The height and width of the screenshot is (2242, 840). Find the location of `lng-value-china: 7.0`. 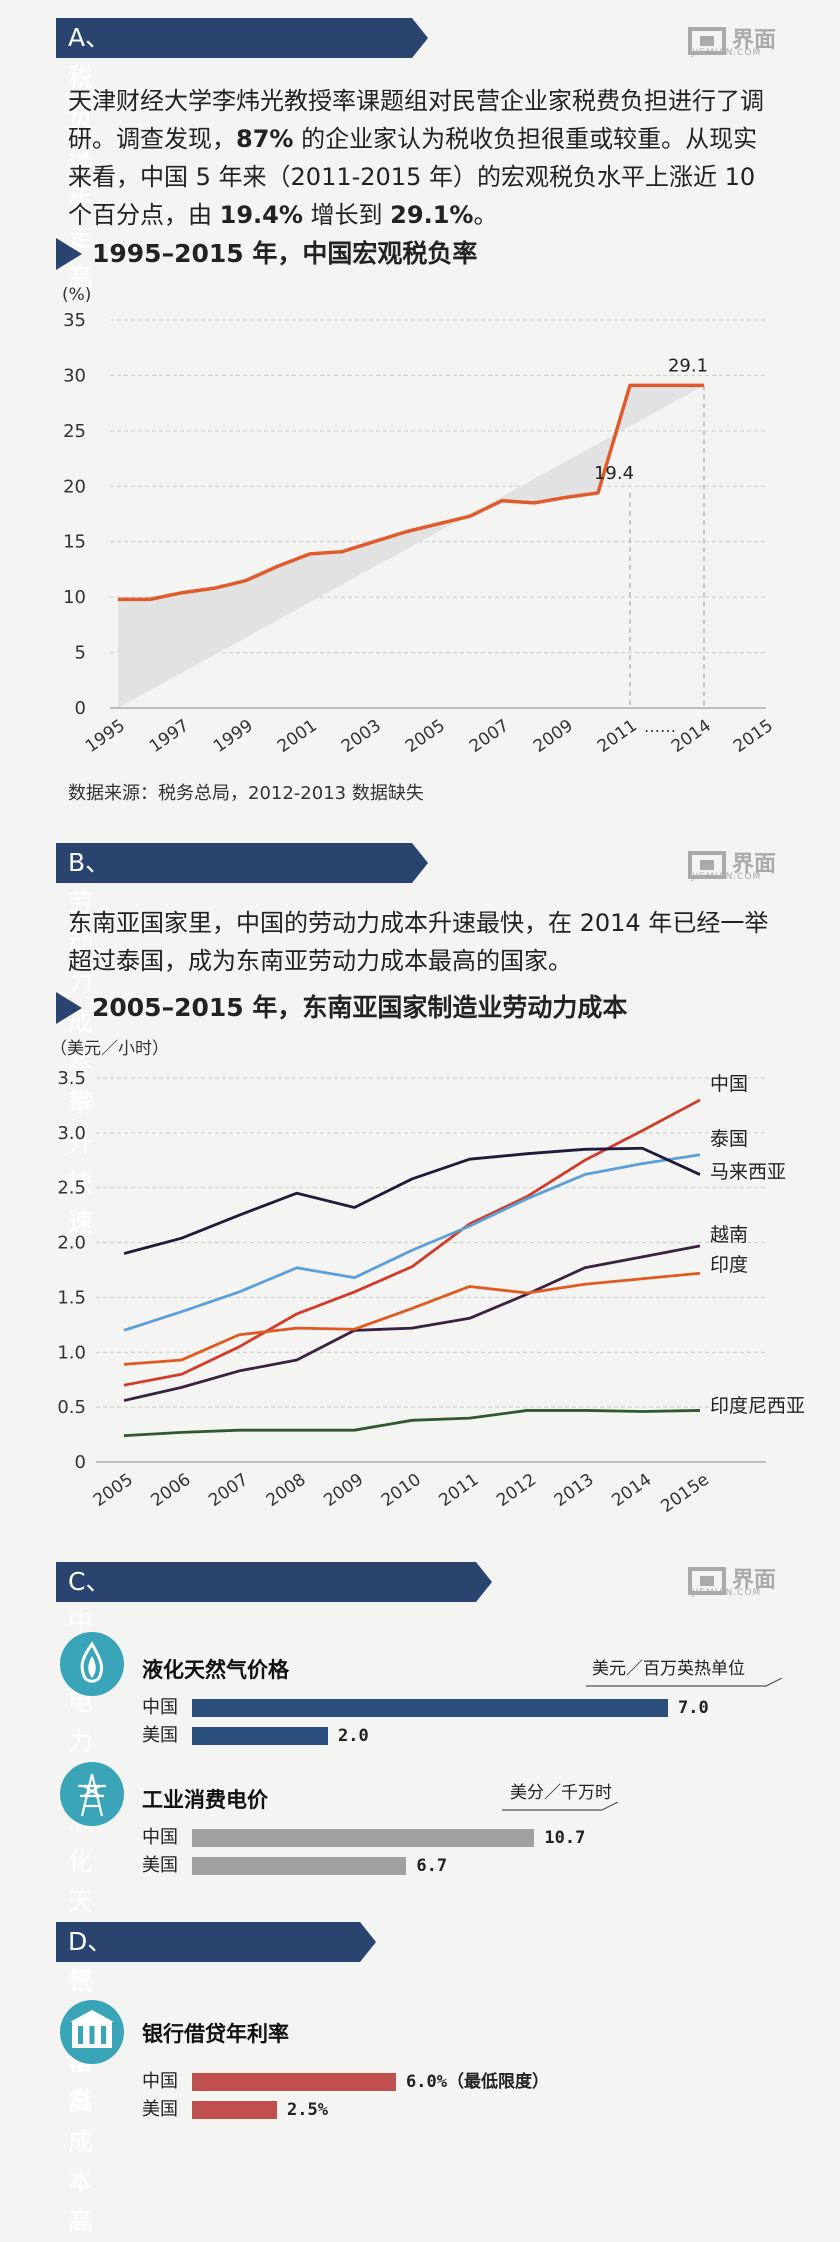

lng-value-china: 7.0 is located at coordinates (693, 1708).